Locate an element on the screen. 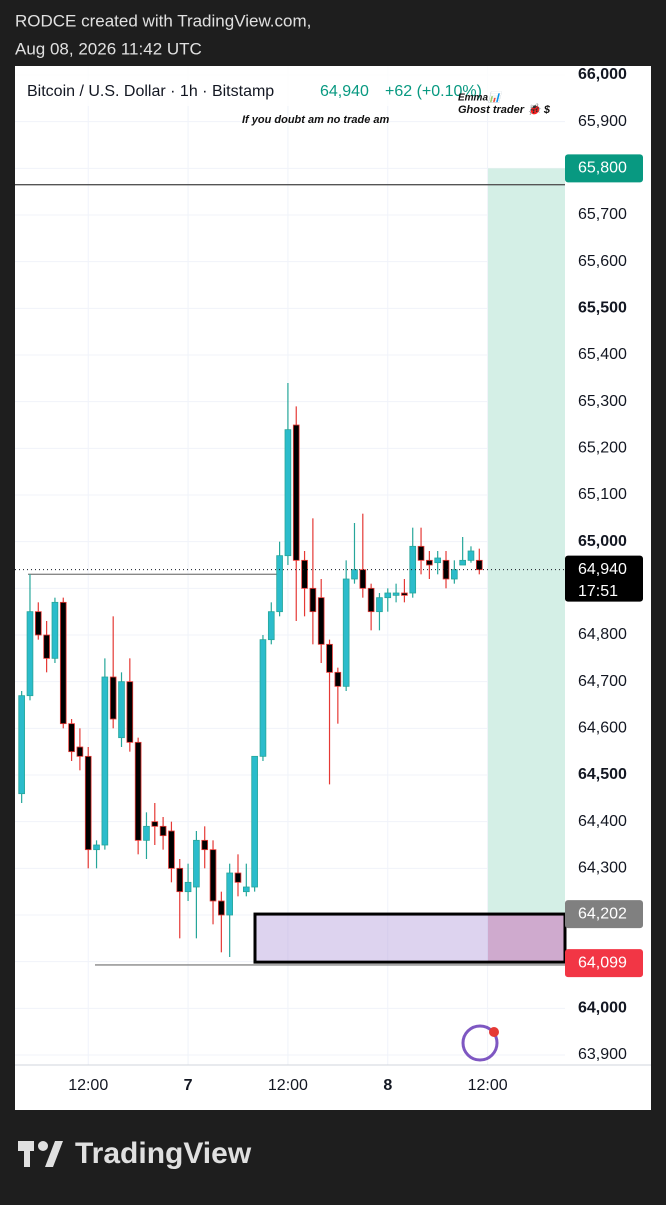  price-change: +62 (+0.10%) is located at coordinates (433, 91).